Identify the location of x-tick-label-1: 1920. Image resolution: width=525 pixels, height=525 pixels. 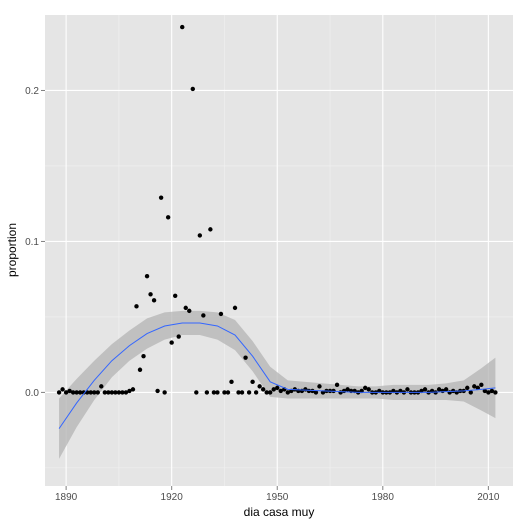
(172, 497).